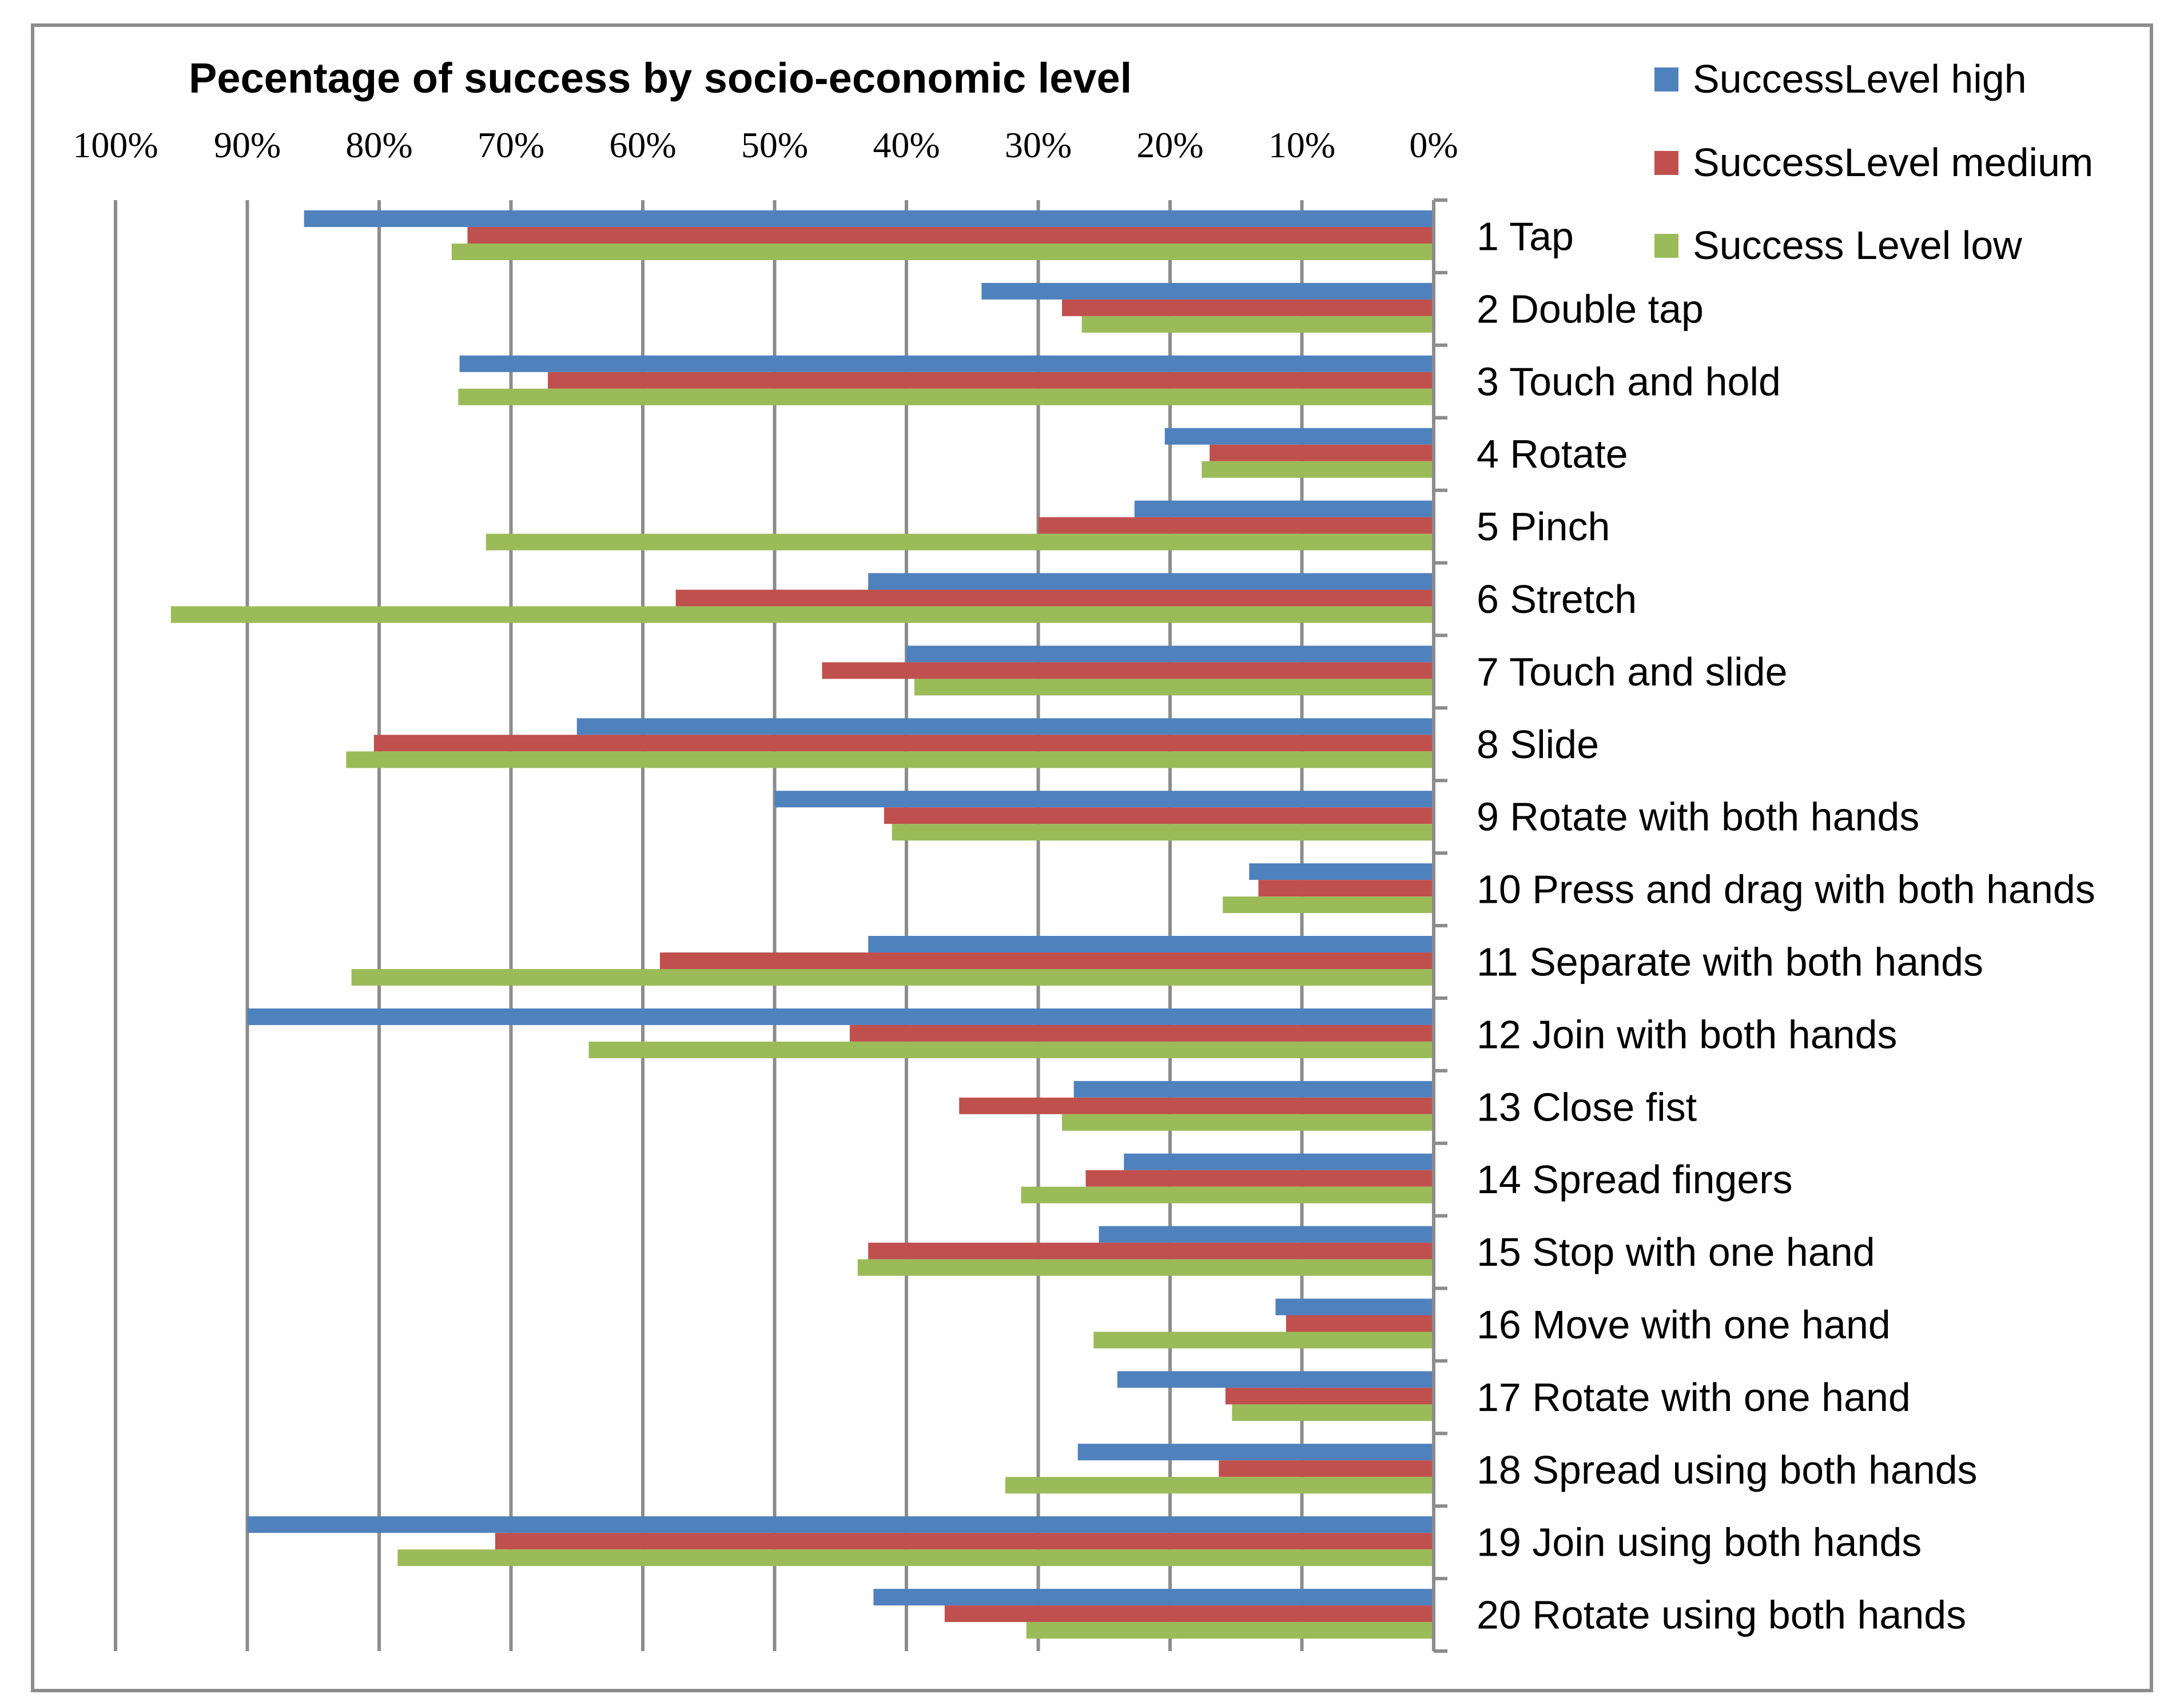 Image resolution: width=2184 pixels, height=1702 pixels. I want to click on category-label: 18 Spread using both hands, so click(1727, 1470).